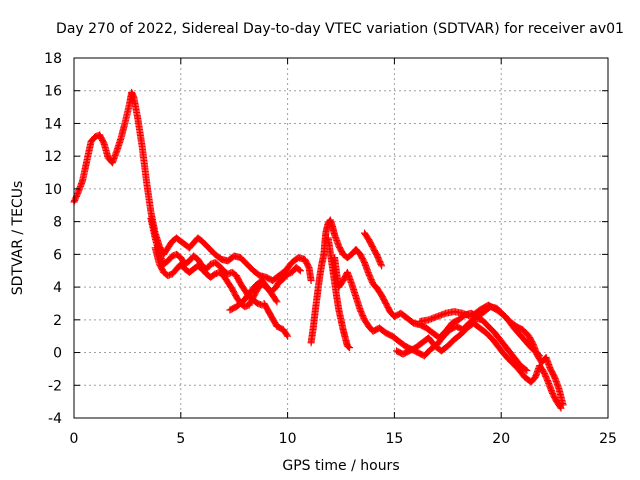 The width and height of the screenshot is (640, 480). What do you see at coordinates (53, 157) in the screenshot?
I see `y-tick-label: 12` at bounding box center [53, 157].